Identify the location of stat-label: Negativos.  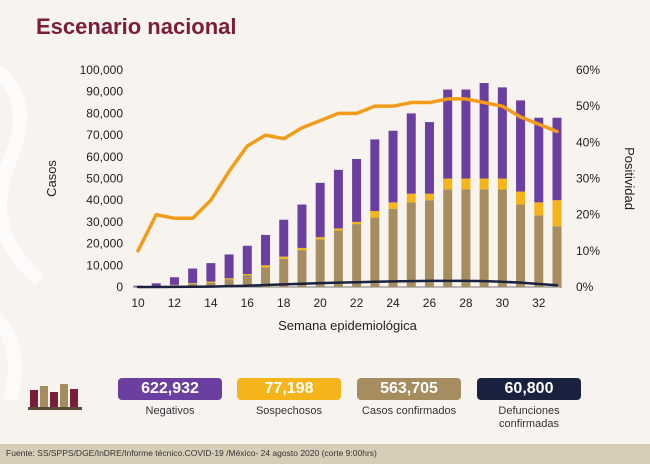
(170, 411).